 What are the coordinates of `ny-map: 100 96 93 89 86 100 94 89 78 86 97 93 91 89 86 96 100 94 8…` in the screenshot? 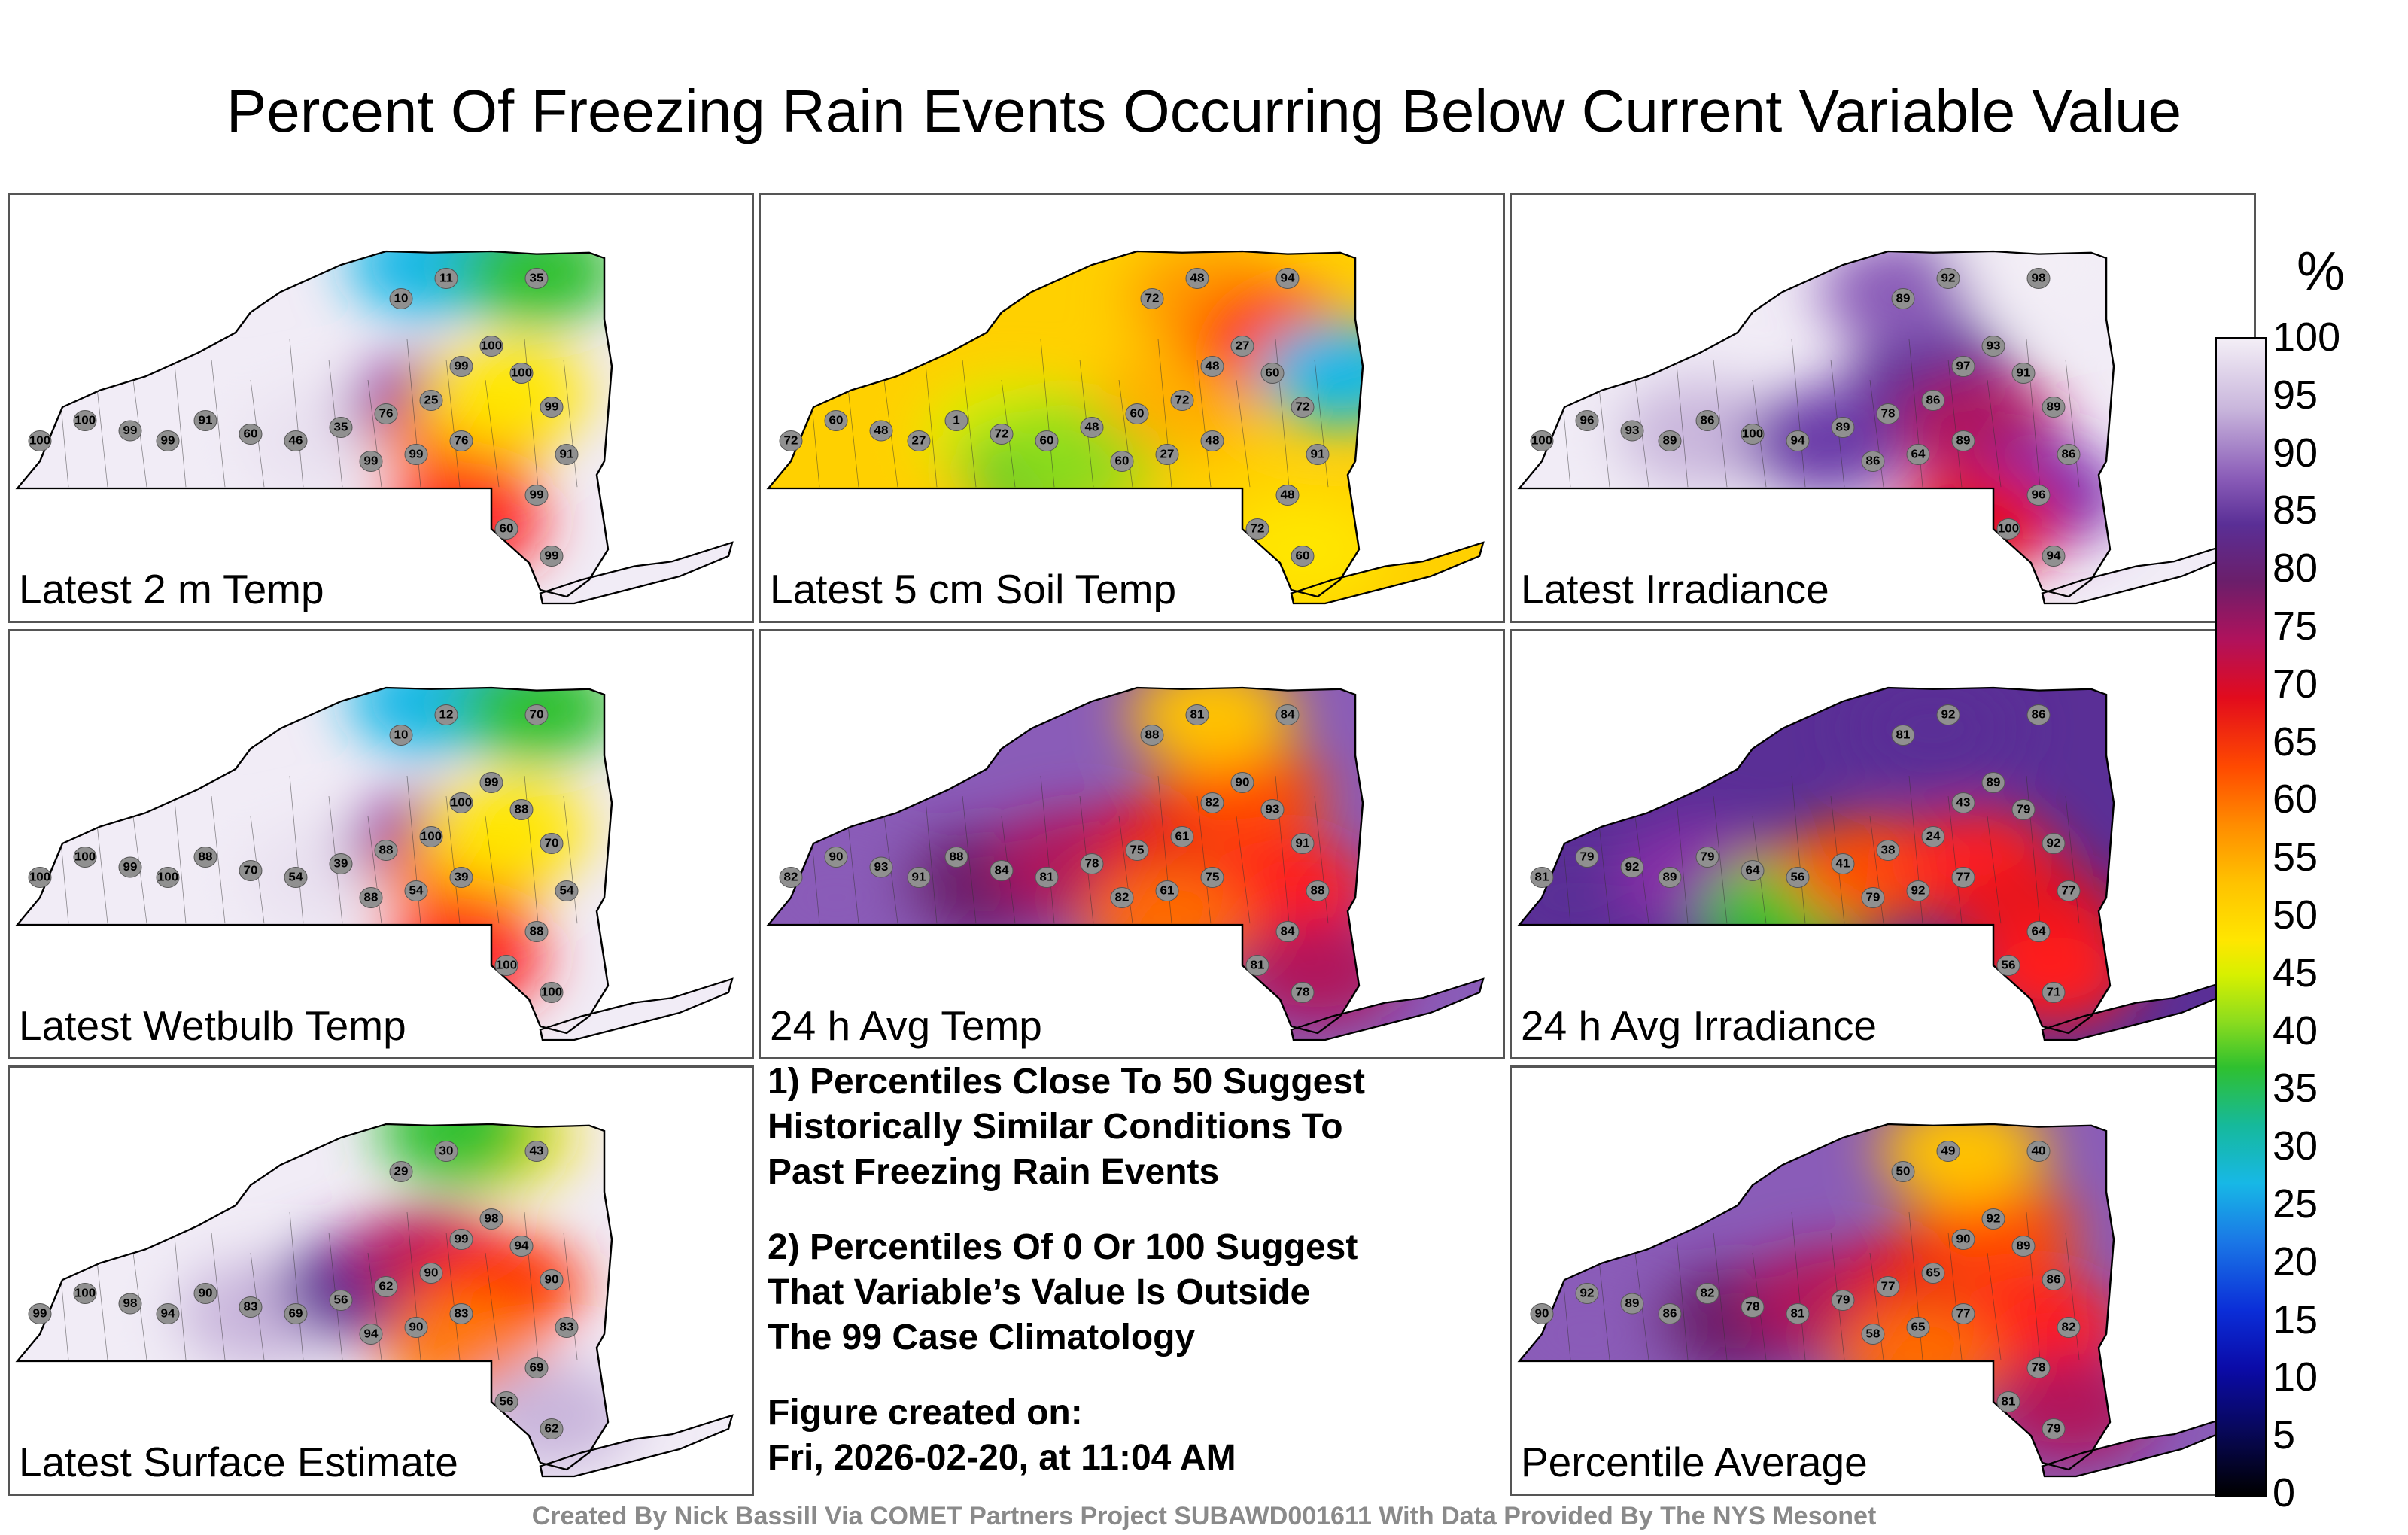 It's located at (1876, 427).